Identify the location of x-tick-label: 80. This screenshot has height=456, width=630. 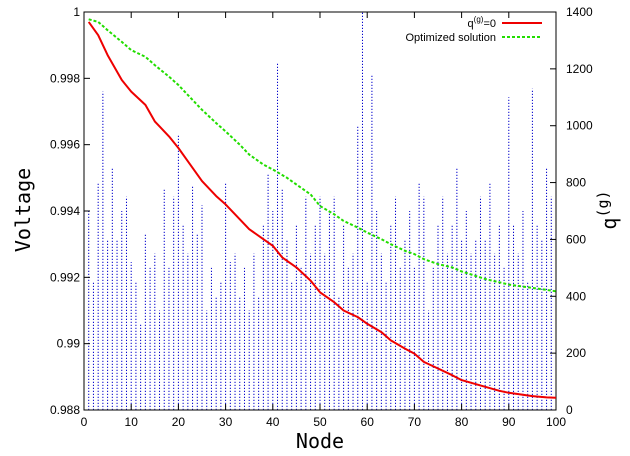
(462, 422).